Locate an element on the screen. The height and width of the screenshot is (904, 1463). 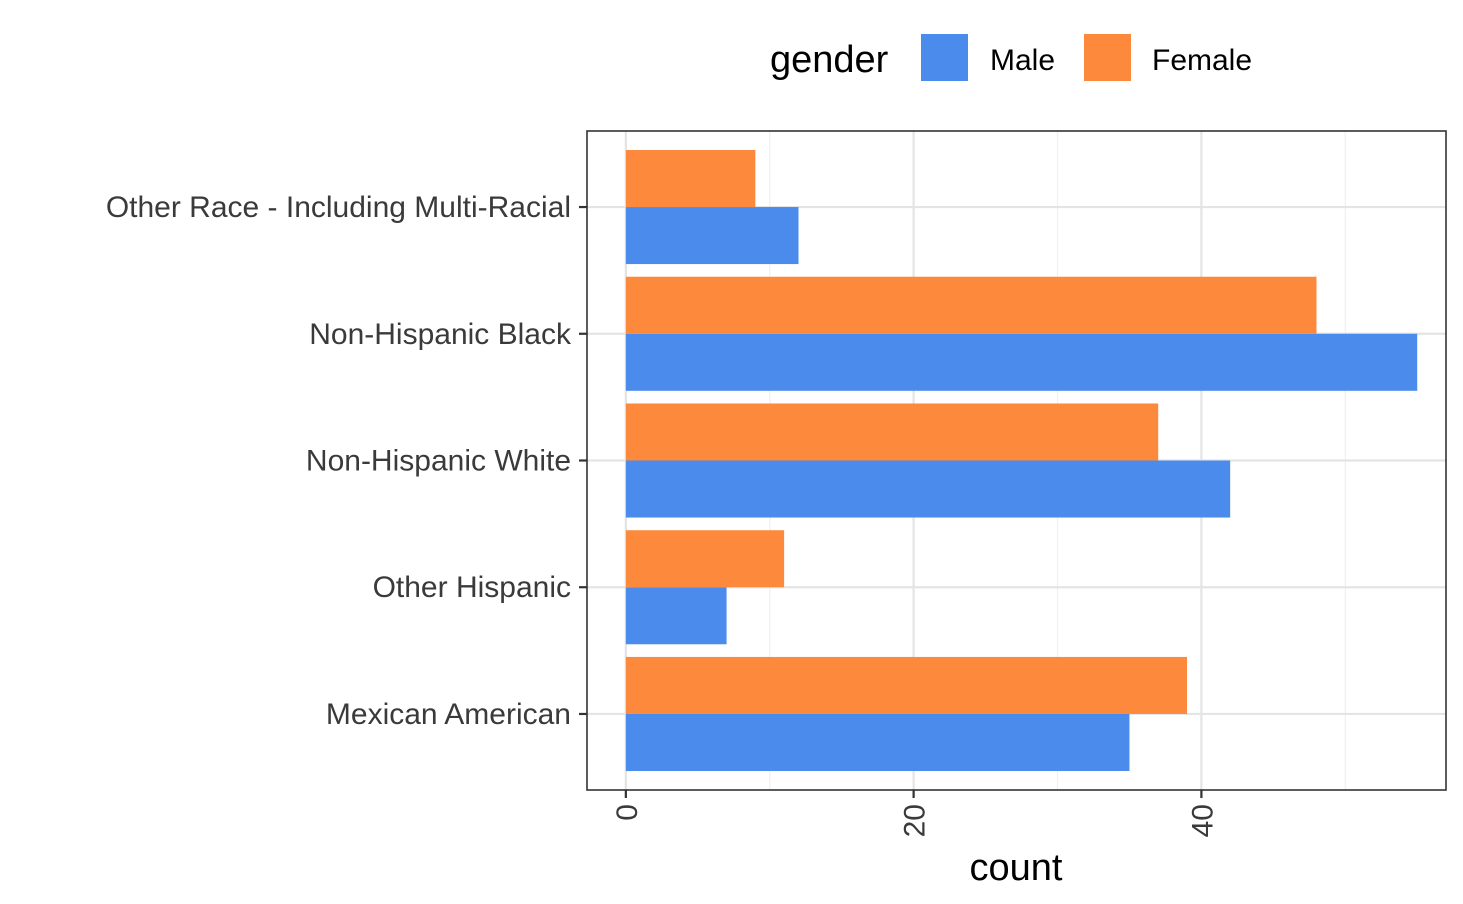
x-tick-label: 0 is located at coordinates (627, 812).